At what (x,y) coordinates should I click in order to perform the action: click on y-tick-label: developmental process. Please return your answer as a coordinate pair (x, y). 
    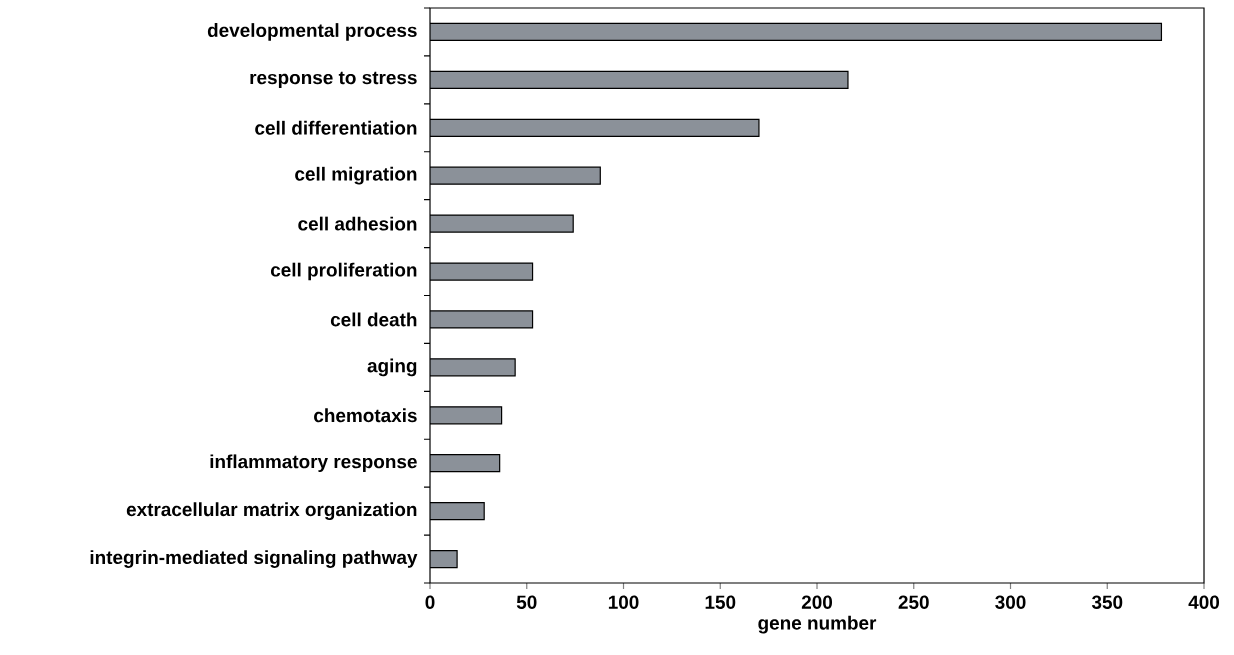
    Looking at the image, I should click on (312, 32).